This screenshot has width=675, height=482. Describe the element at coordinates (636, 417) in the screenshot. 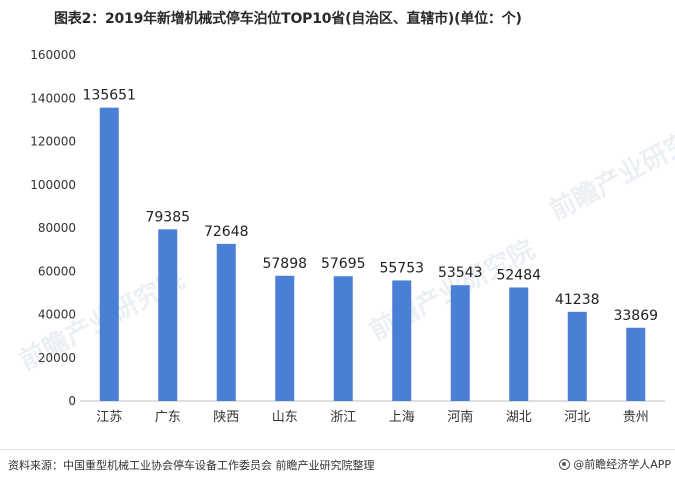

I see `category-label: 贵州` at that location.